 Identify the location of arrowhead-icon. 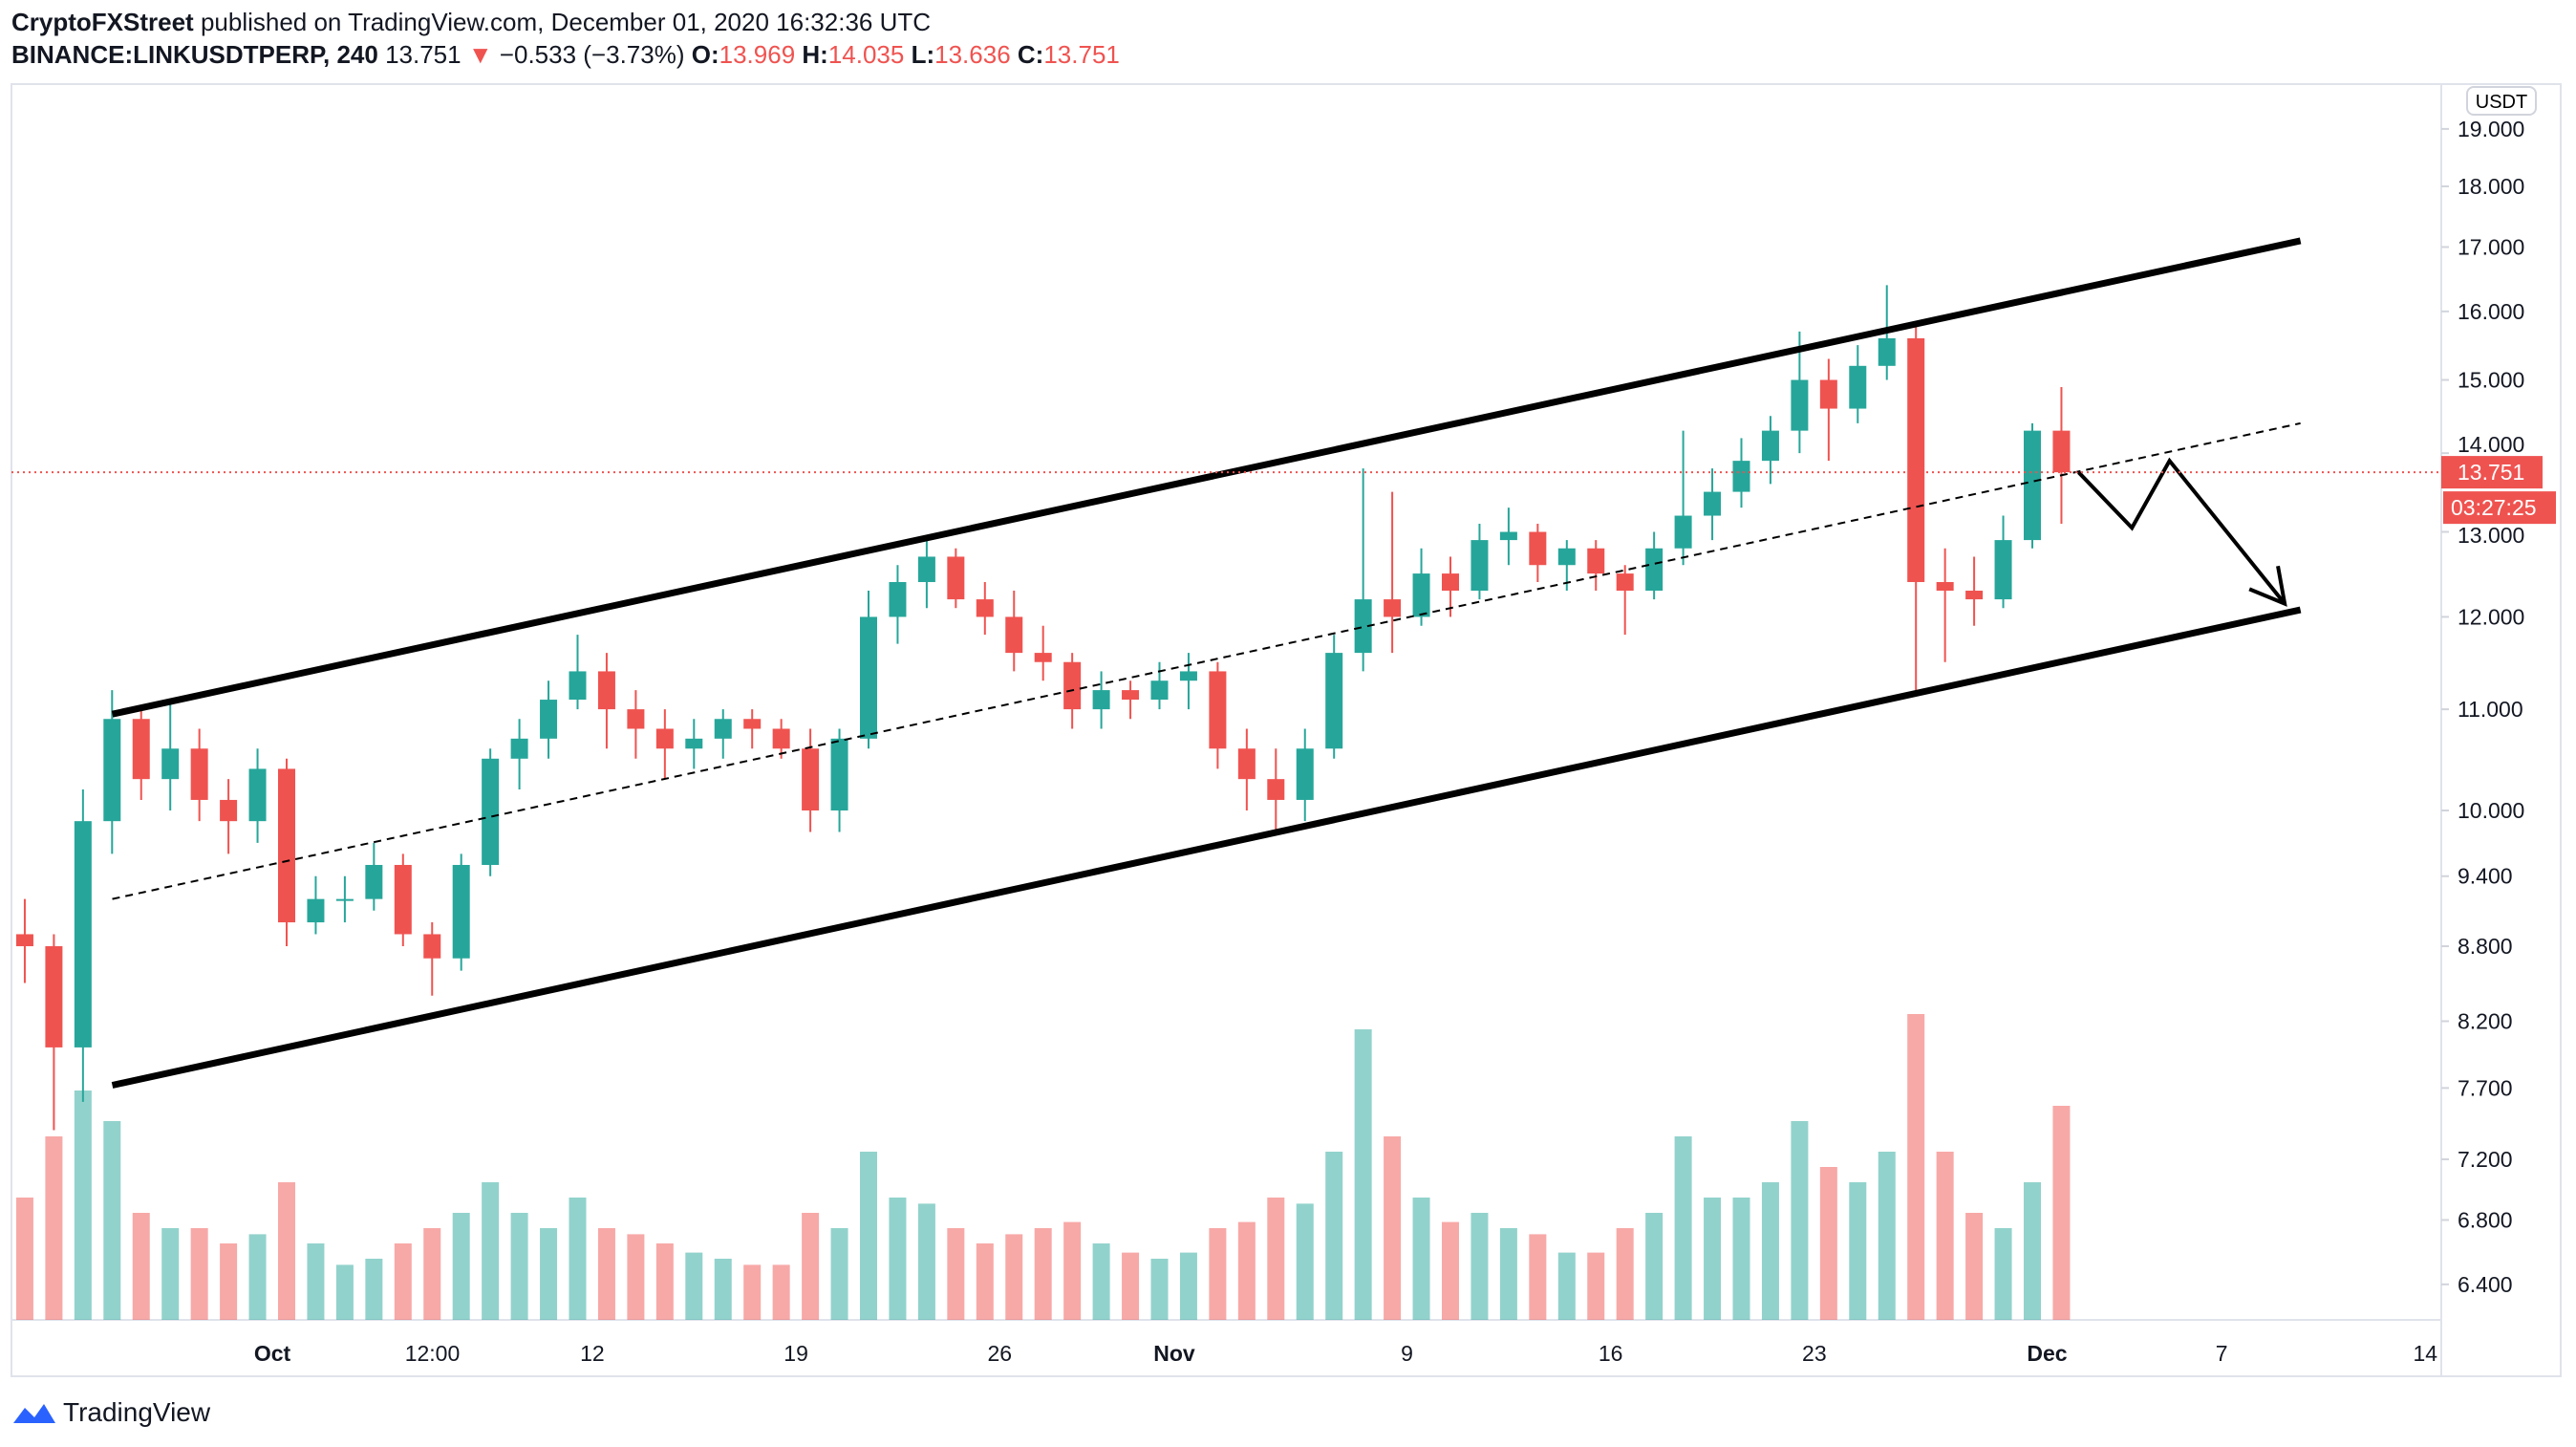
(2267, 586).